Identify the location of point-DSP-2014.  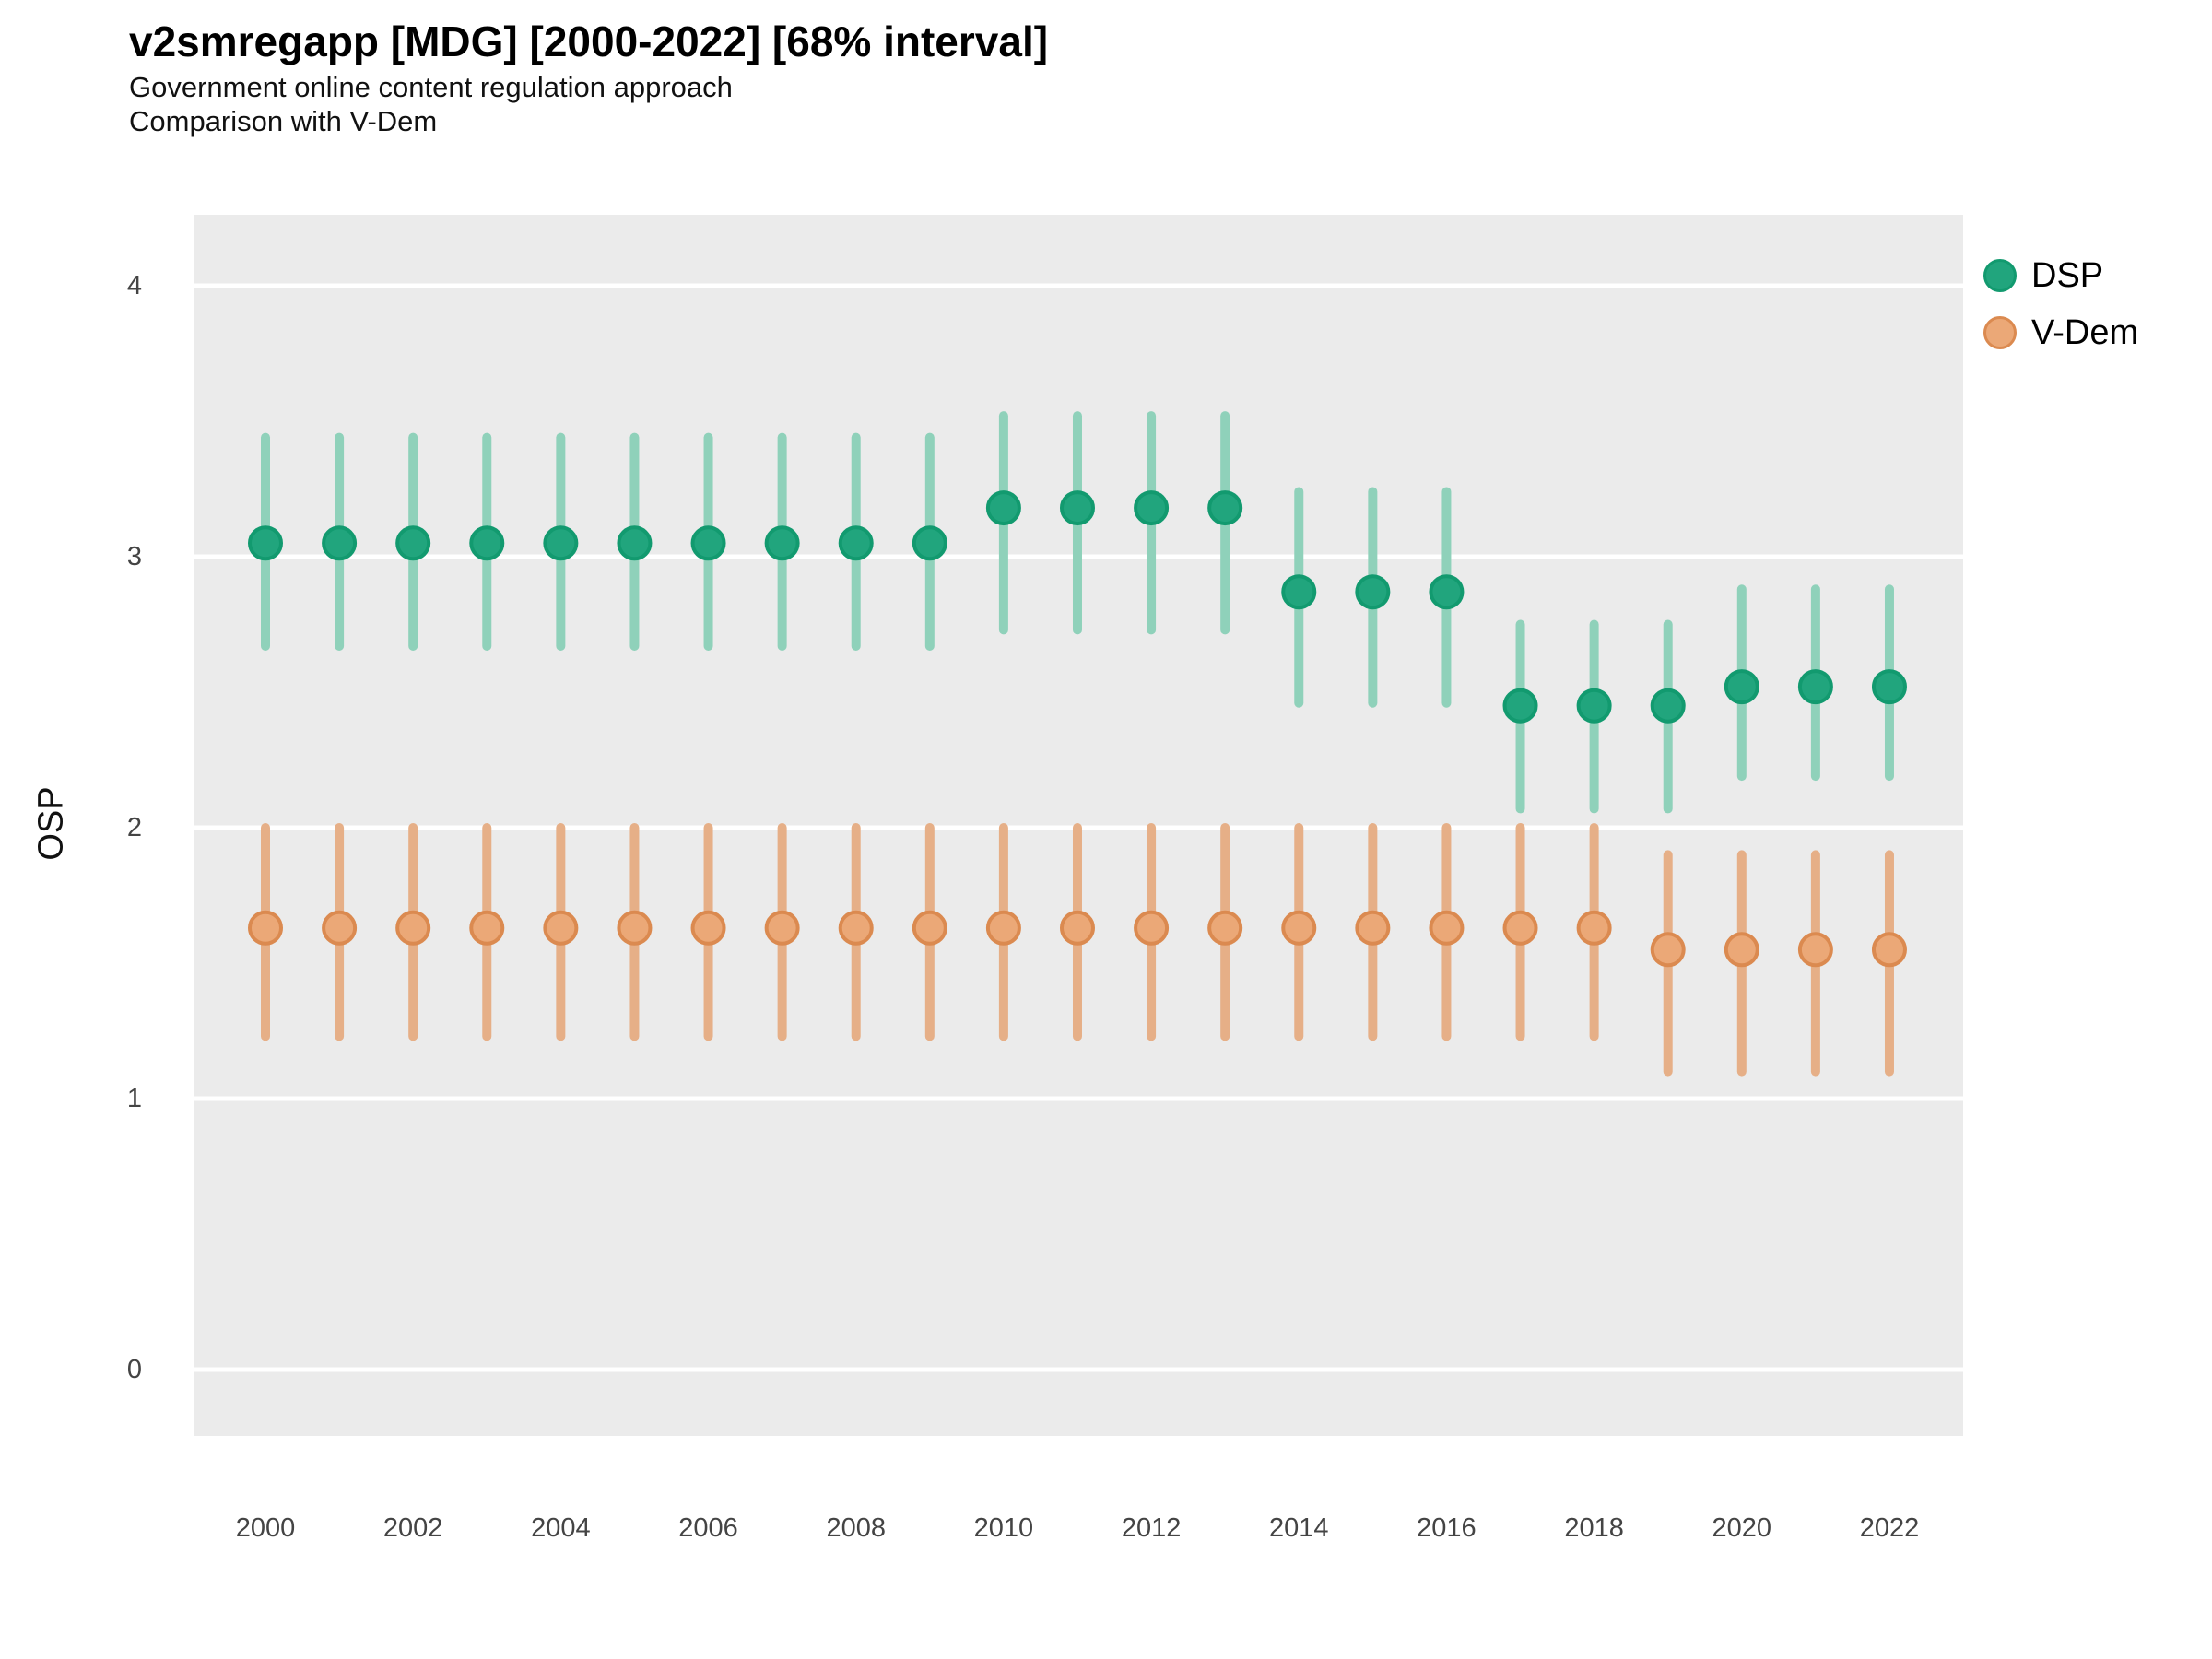
(1299, 592).